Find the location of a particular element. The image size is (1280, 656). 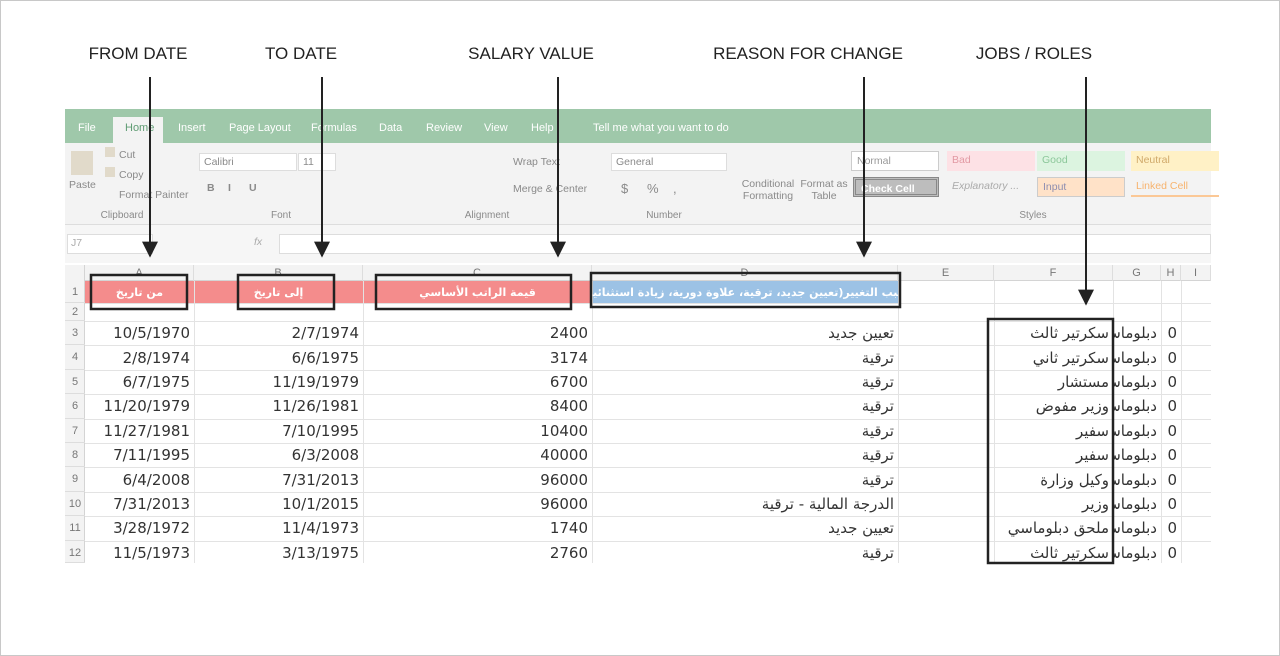

cell: 11/4/1973 is located at coordinates (320, 528).